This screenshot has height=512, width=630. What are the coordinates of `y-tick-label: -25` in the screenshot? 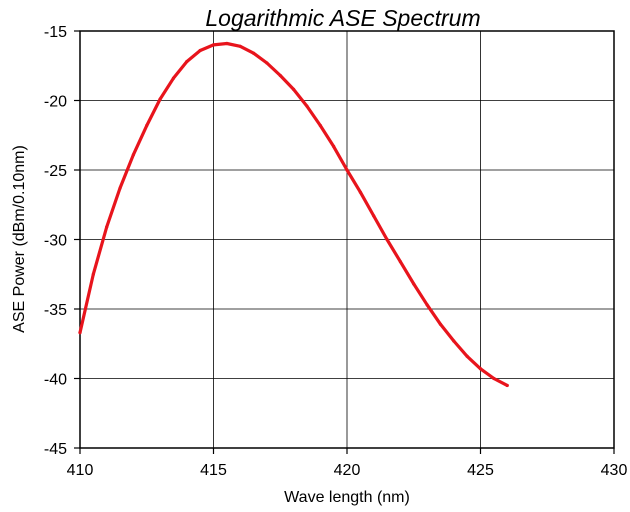 It's located at (55, 171).